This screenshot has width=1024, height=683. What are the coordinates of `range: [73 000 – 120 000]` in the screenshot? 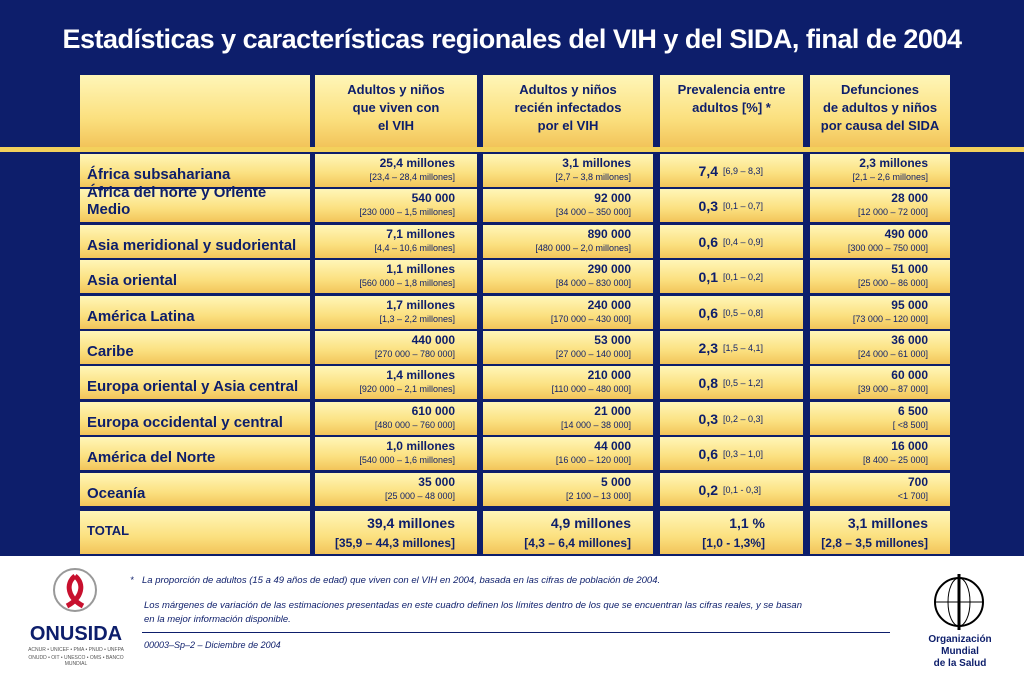 It's located at (890, 319).